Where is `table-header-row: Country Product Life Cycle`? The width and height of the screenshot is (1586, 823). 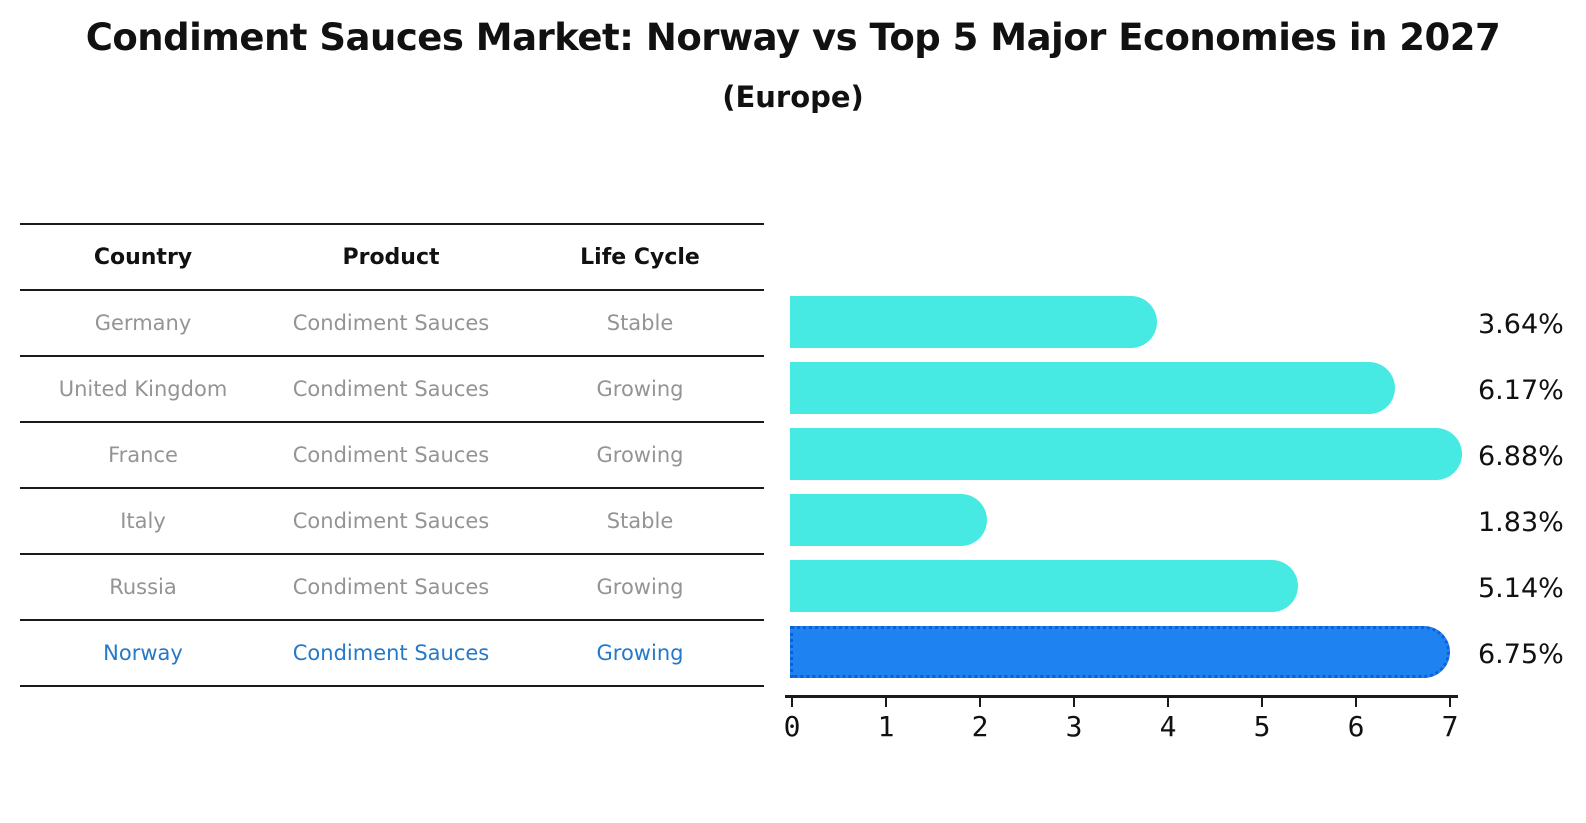
table-header-row: Country Product Life Cycle is located at coordinates (392, 256).